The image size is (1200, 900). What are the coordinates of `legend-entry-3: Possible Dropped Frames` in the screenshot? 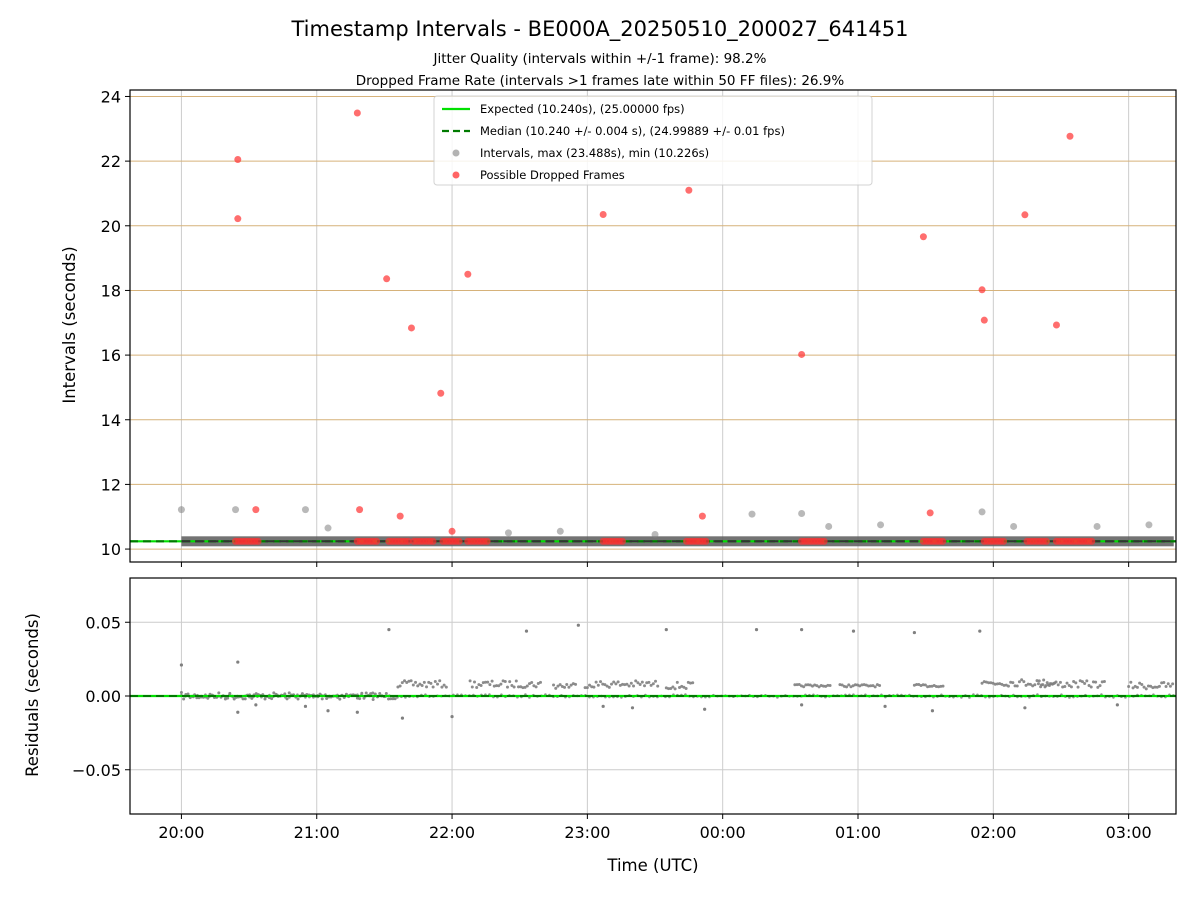 It's located at (538, 175).